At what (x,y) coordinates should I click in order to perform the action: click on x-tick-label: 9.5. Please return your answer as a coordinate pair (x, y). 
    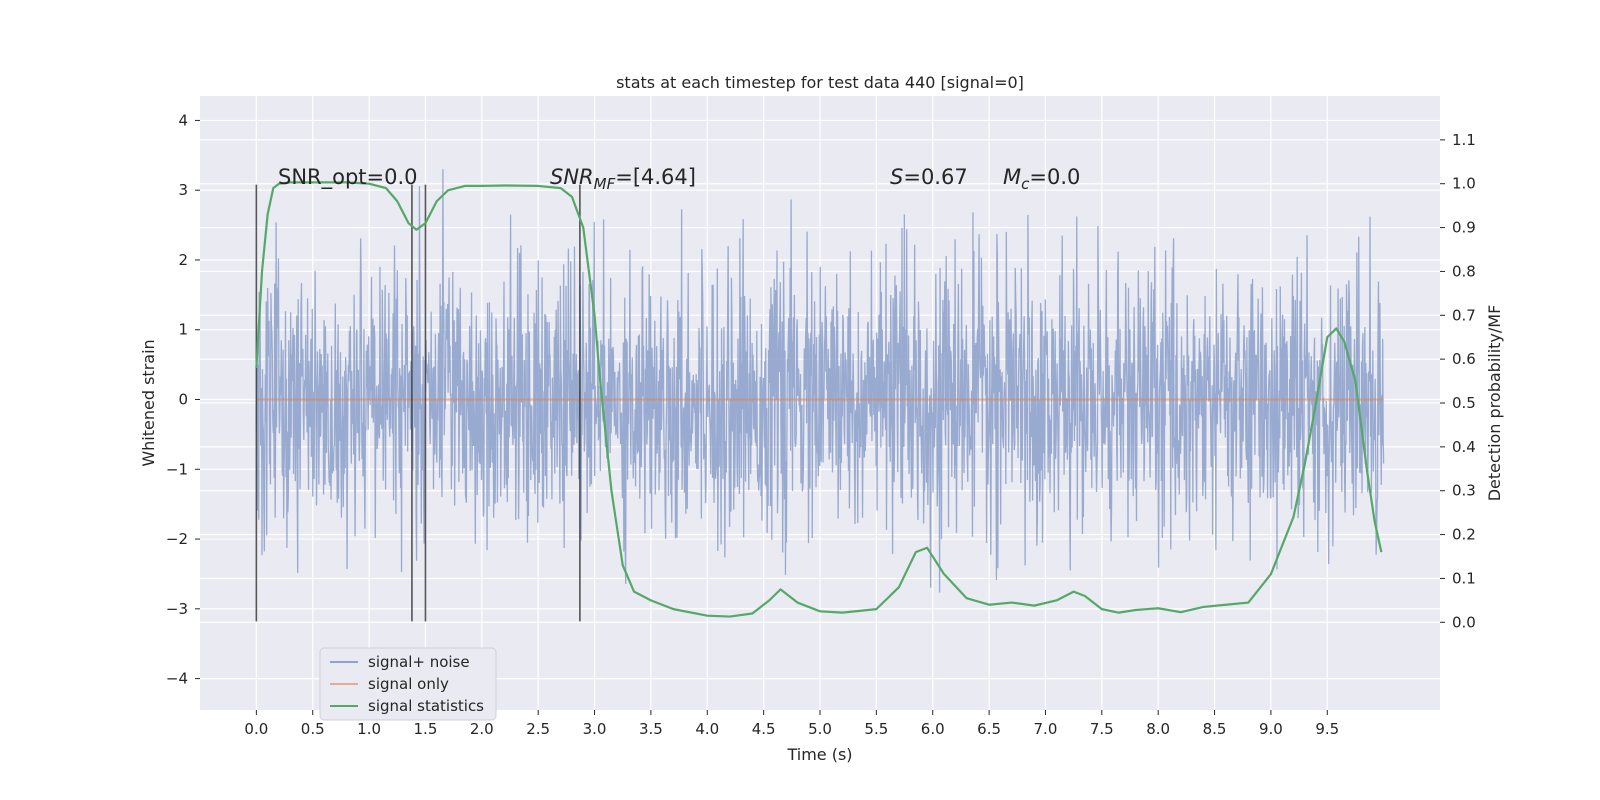
    Looking at the image, I should click on (1327, 729).